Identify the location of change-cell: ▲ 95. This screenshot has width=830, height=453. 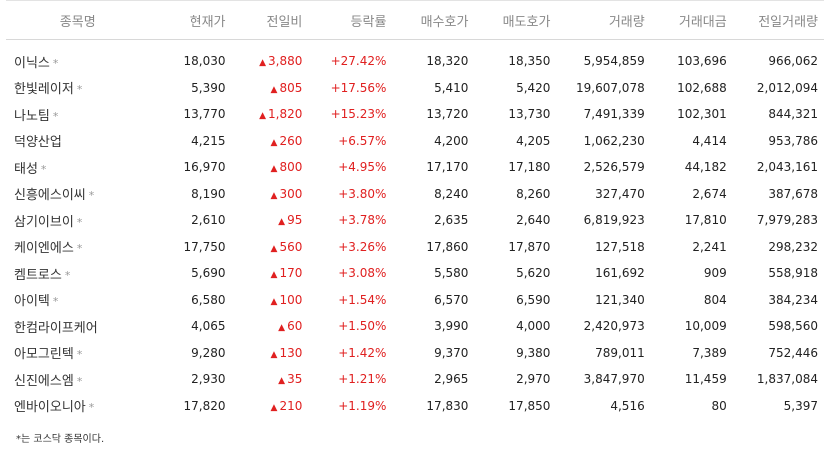
(270, 220).